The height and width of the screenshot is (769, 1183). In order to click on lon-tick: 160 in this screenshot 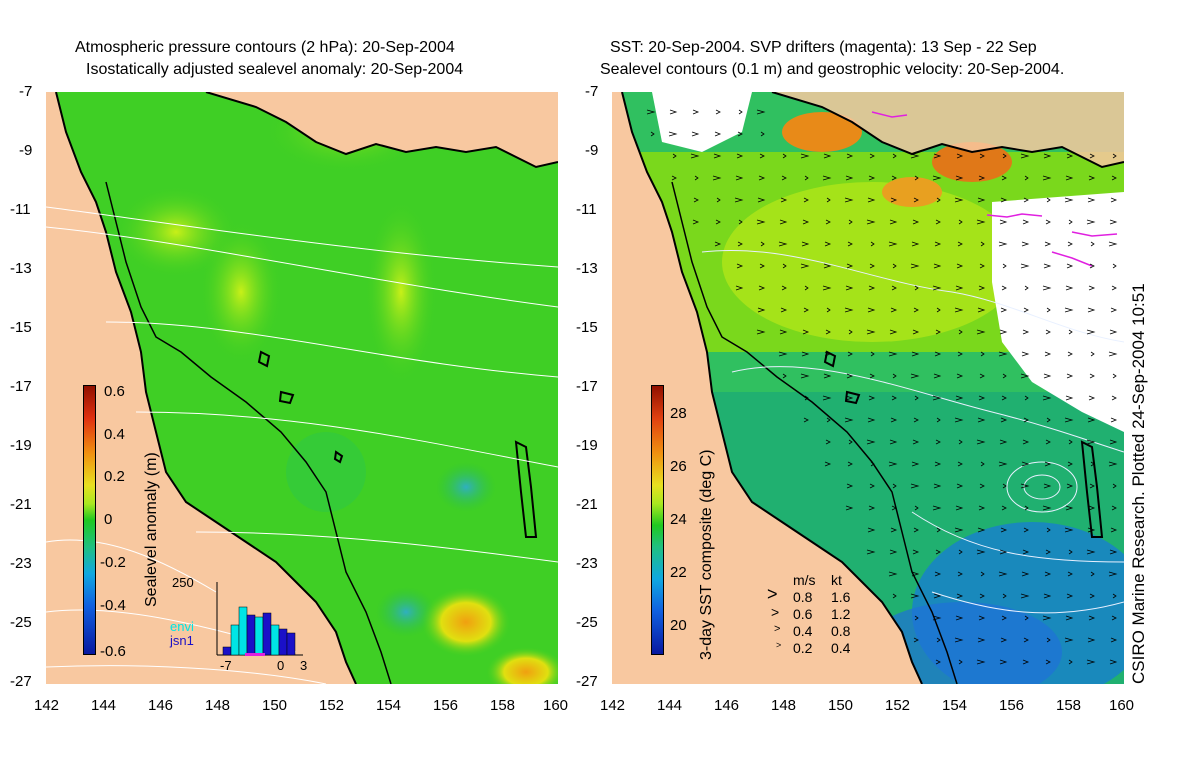, I will do `click(1122, 705)`.